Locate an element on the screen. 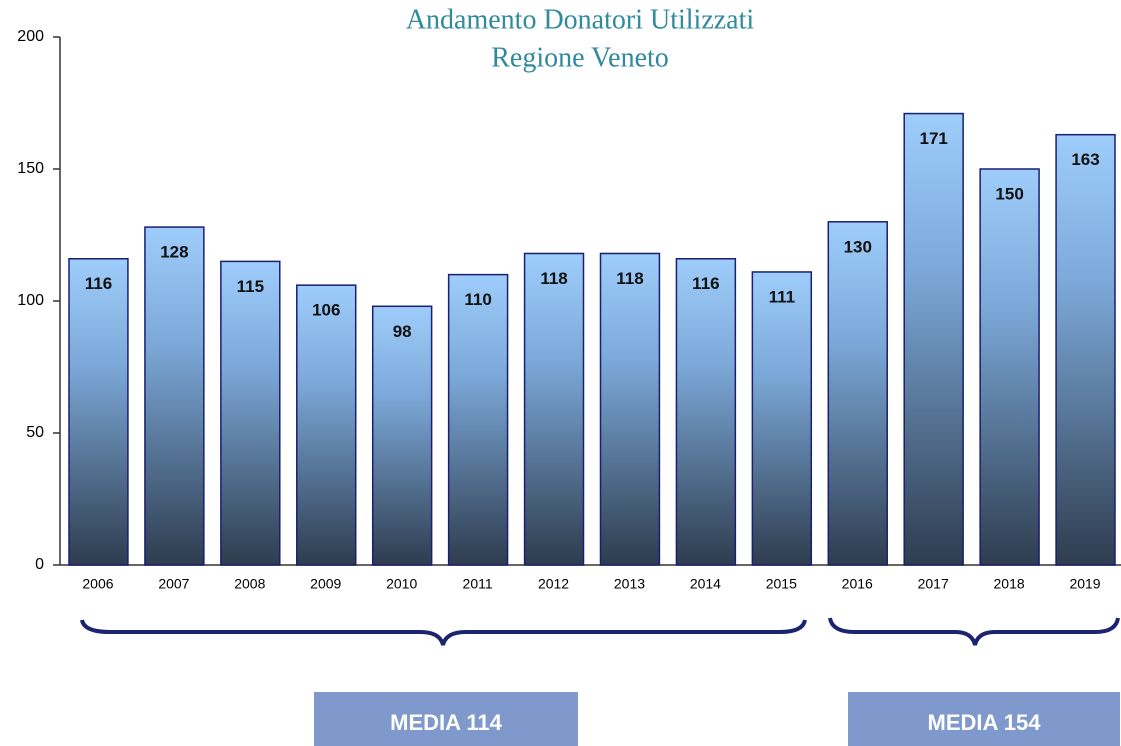  y-tick-label: 200 is located at coordinates (30, 36).